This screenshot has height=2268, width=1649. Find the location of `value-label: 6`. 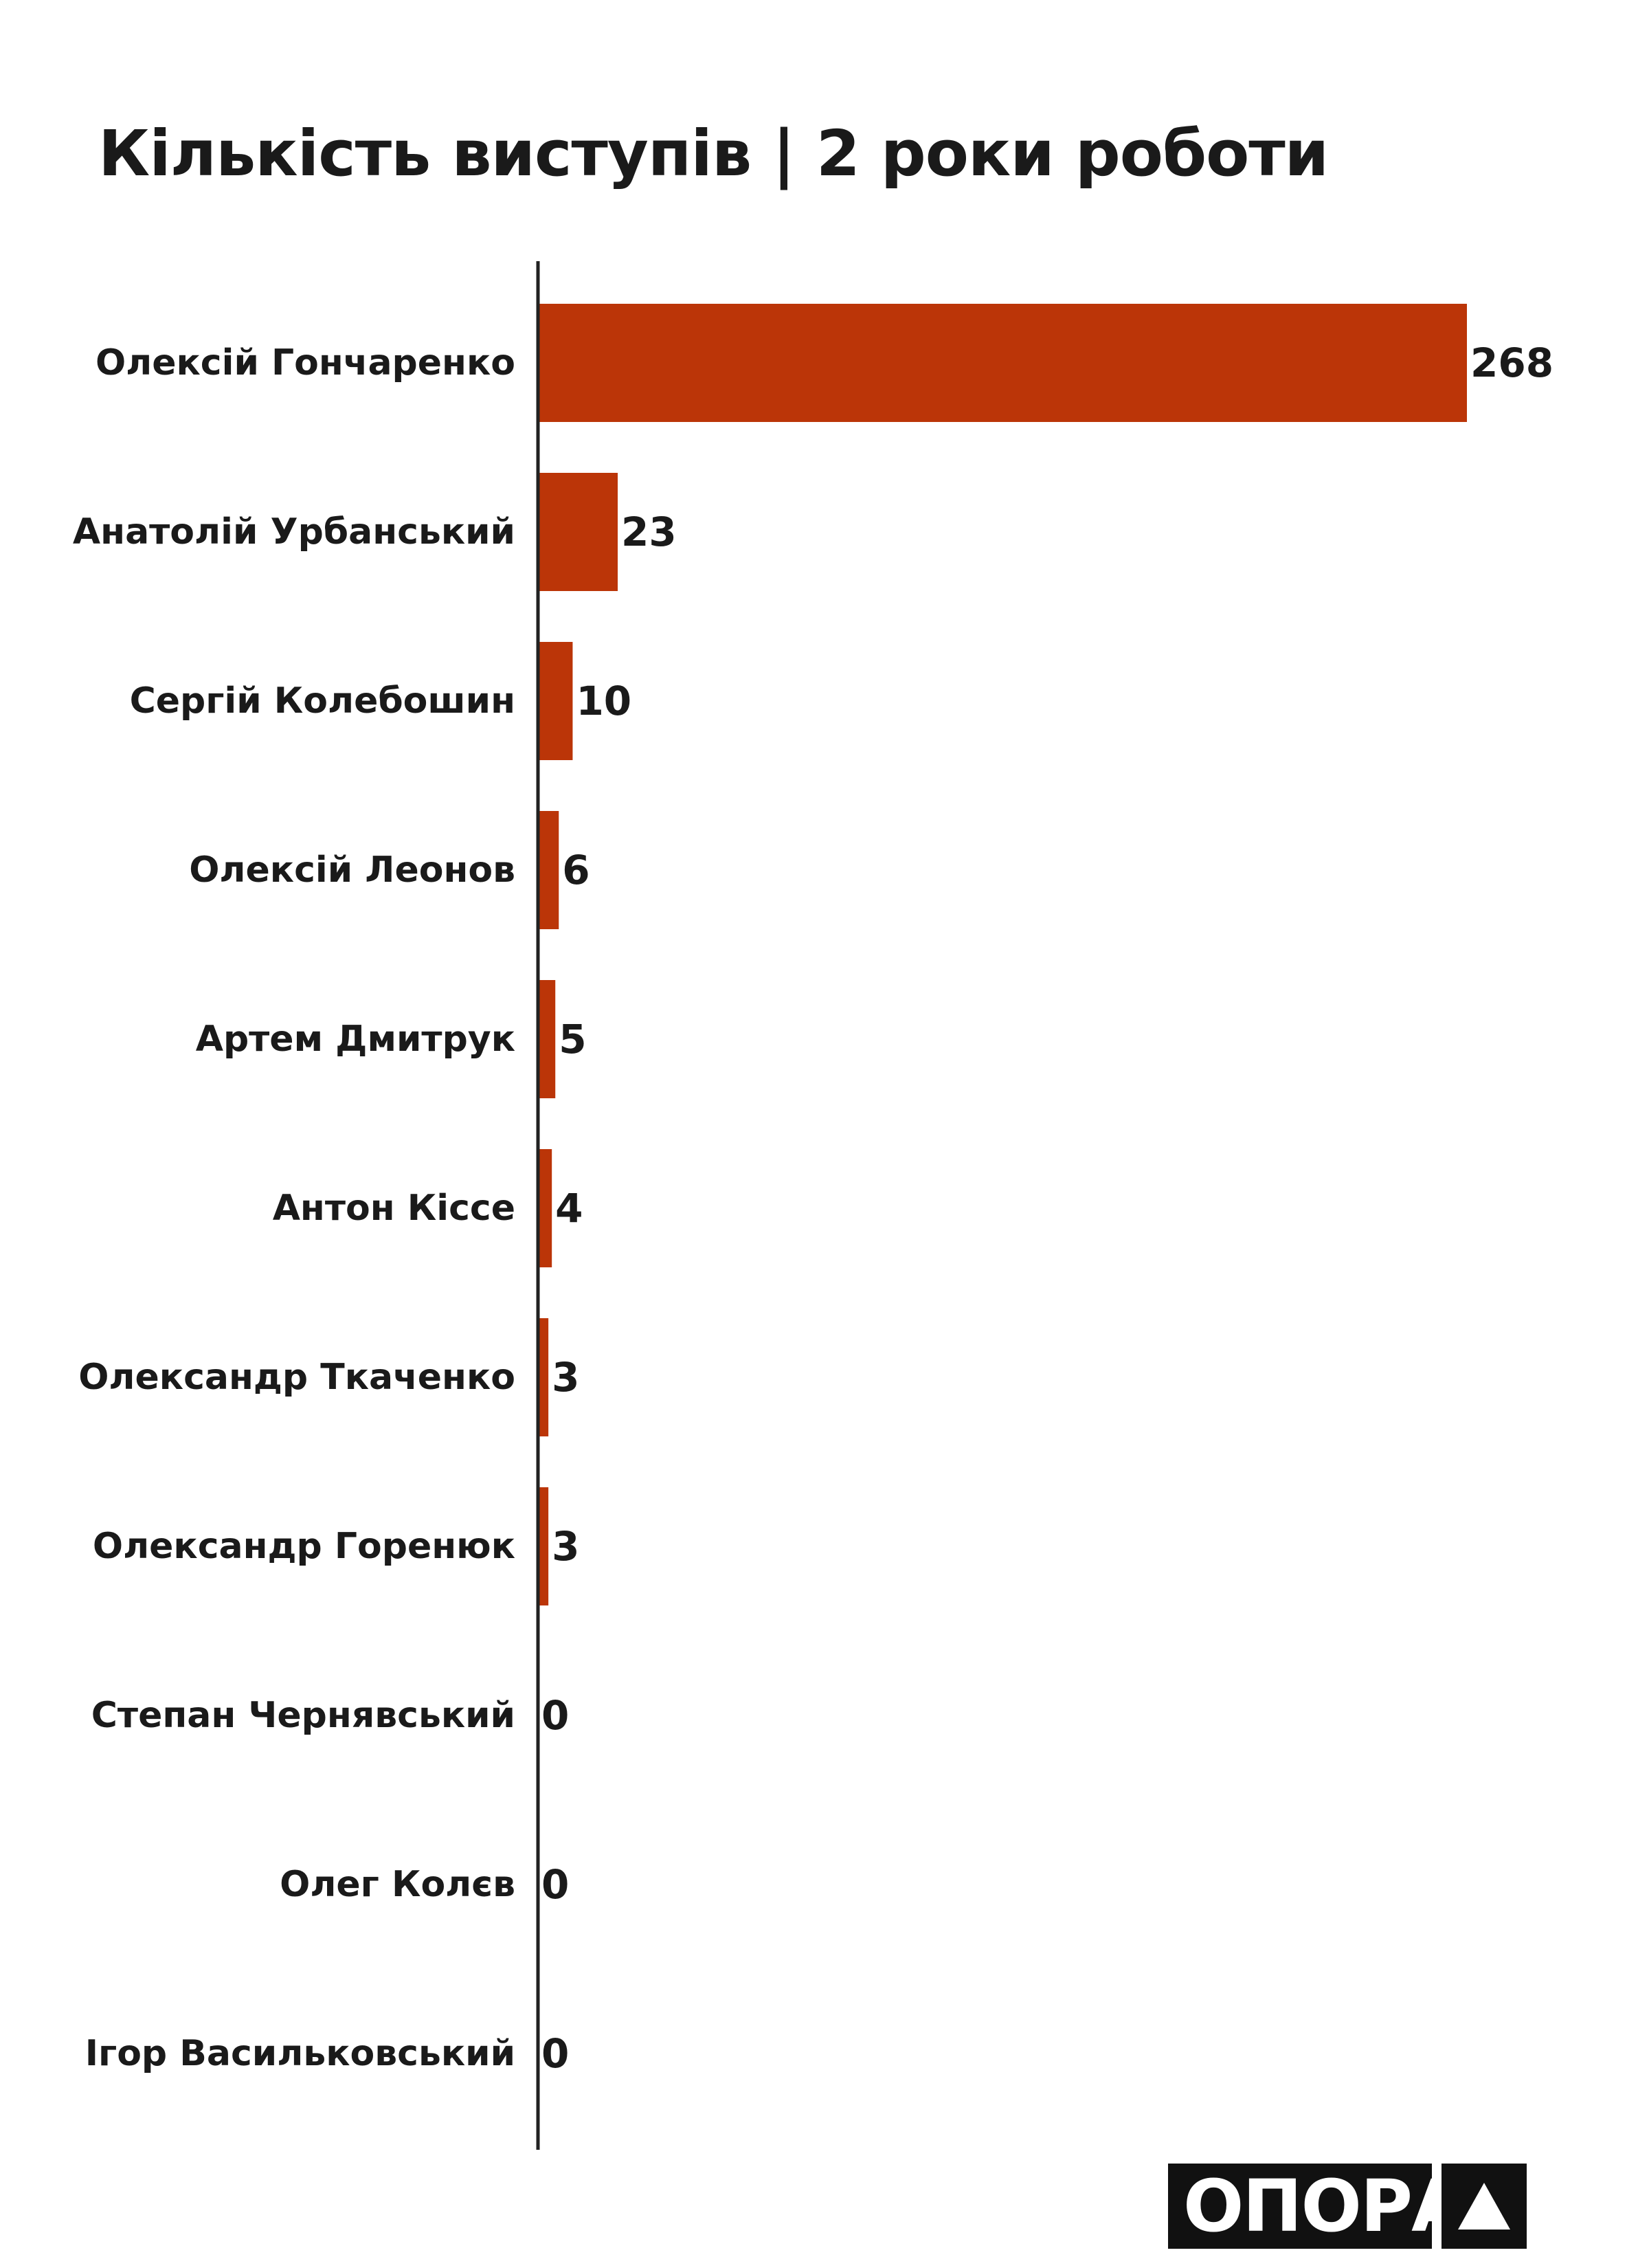

value-label: 6 is located at coordinates (576, 870).